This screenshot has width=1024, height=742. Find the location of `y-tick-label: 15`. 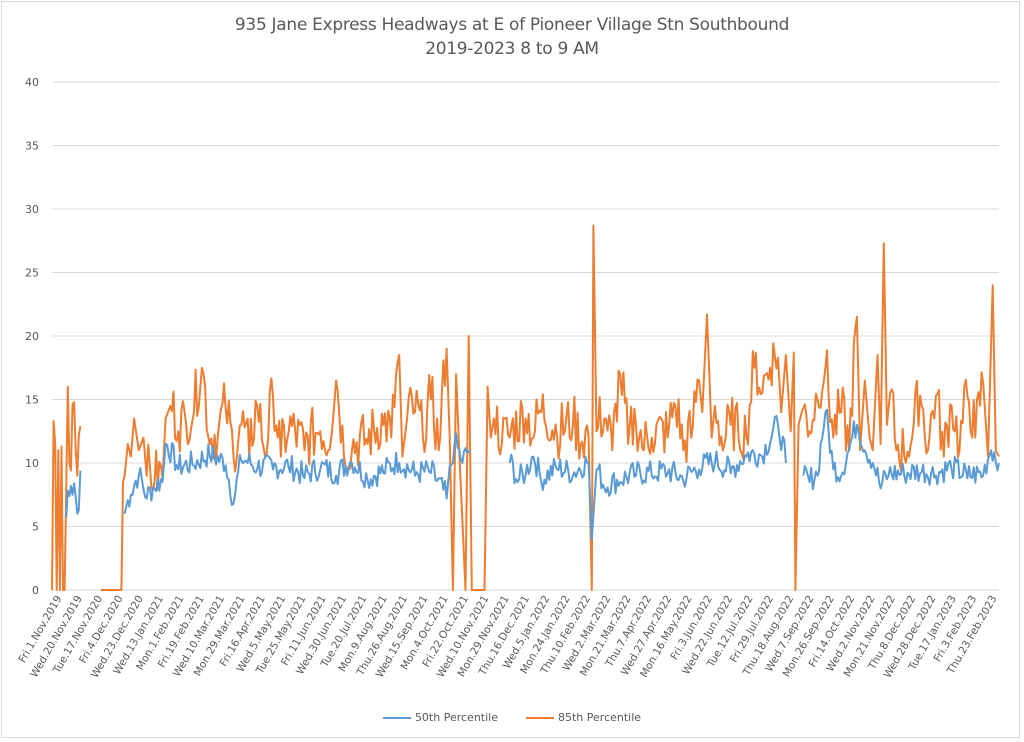

y-tick-label: 15 is located at coordinates (32, 400).